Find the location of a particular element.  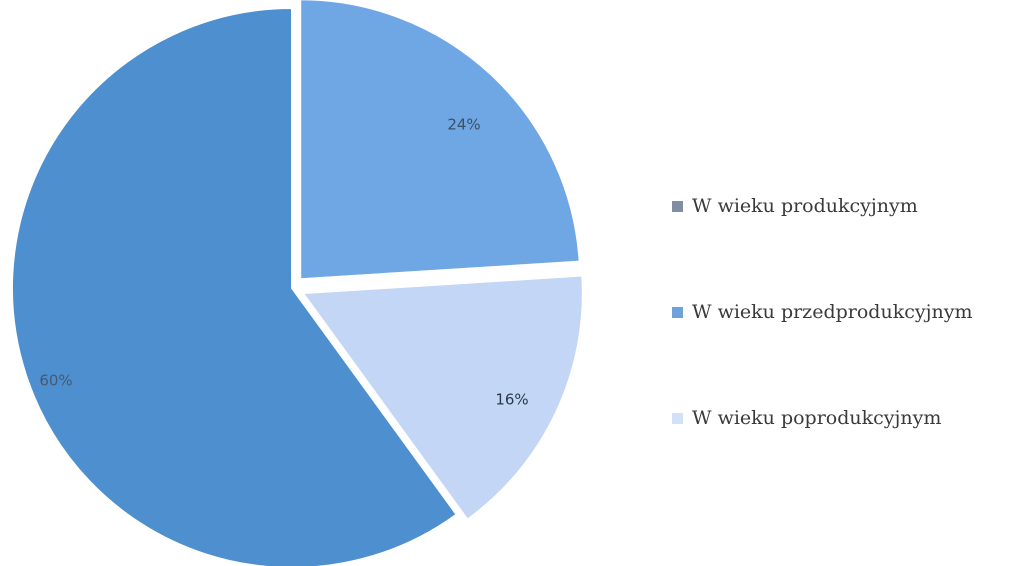

legend-item-produkcyjnym: W wieku produkcyjnym is located at coordinates (842, 206).